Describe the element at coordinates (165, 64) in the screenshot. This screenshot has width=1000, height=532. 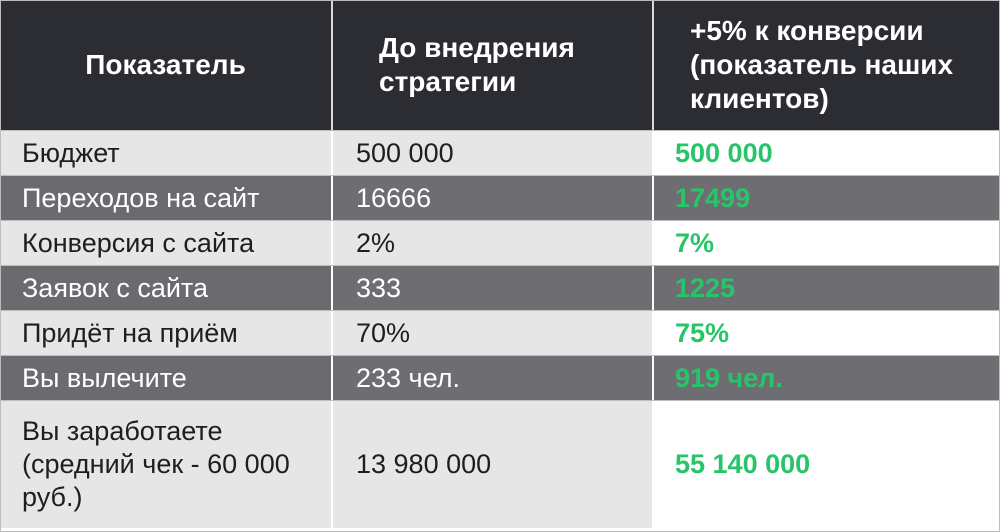
I see `header-indicator: Показатель` at that location.